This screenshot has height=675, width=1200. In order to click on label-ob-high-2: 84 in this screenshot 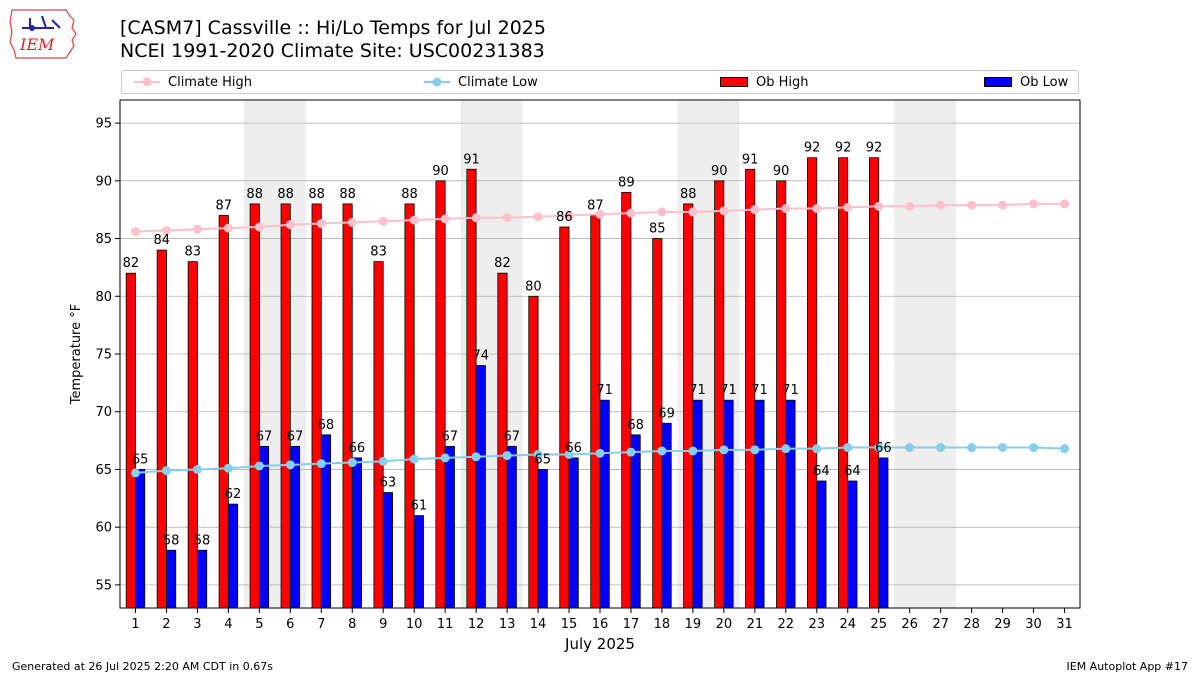, I will do `click(162, 240)`.